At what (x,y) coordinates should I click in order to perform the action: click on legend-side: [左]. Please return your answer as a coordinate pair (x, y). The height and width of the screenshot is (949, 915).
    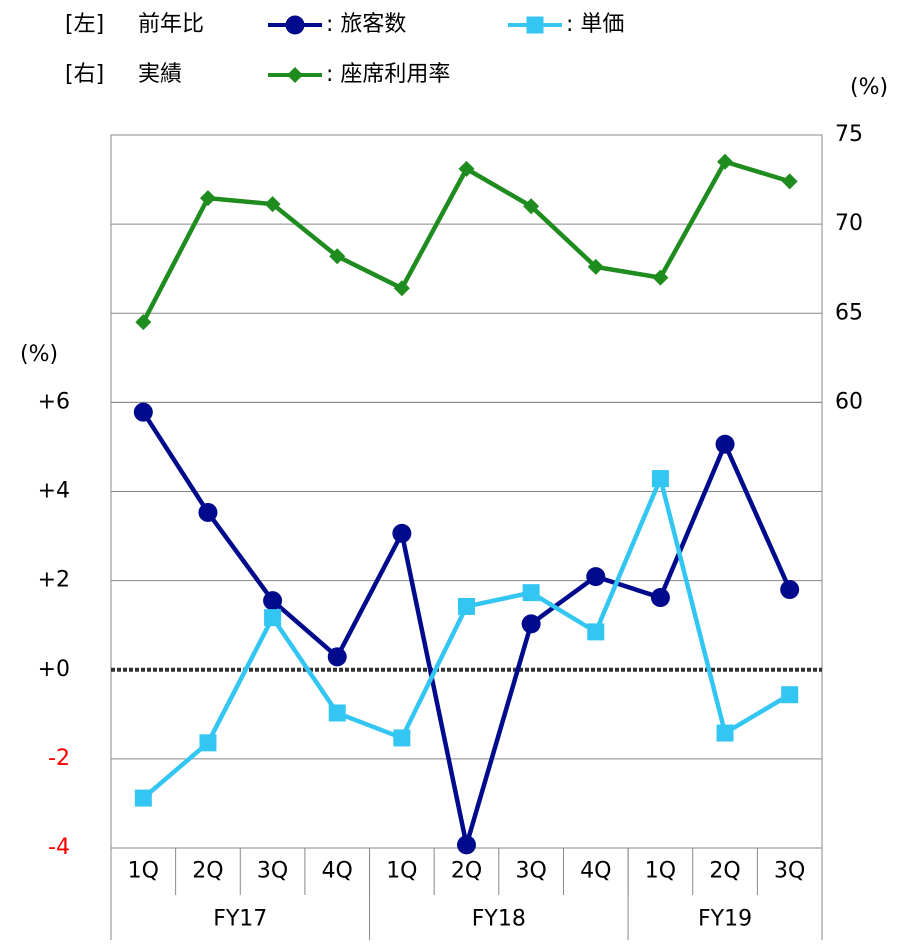
    Looking at the image, I should click on (84, 24).